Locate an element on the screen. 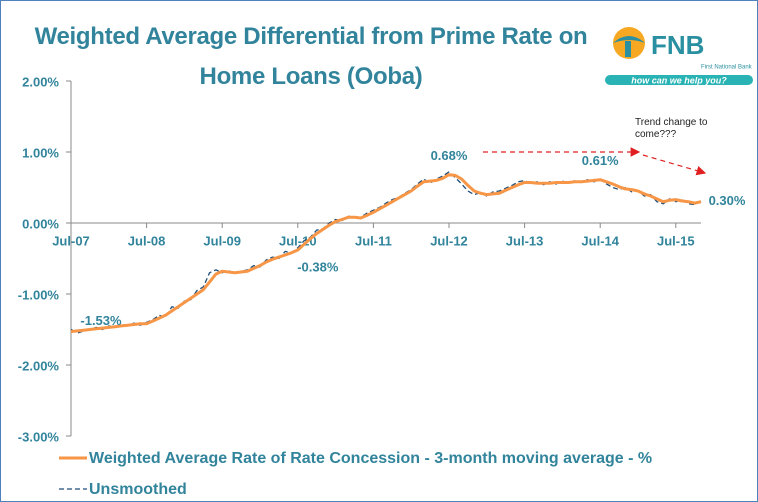 The width and height of the screenshot is (758, 502). data-label: 0.68% is located at coordinates (449, 155).